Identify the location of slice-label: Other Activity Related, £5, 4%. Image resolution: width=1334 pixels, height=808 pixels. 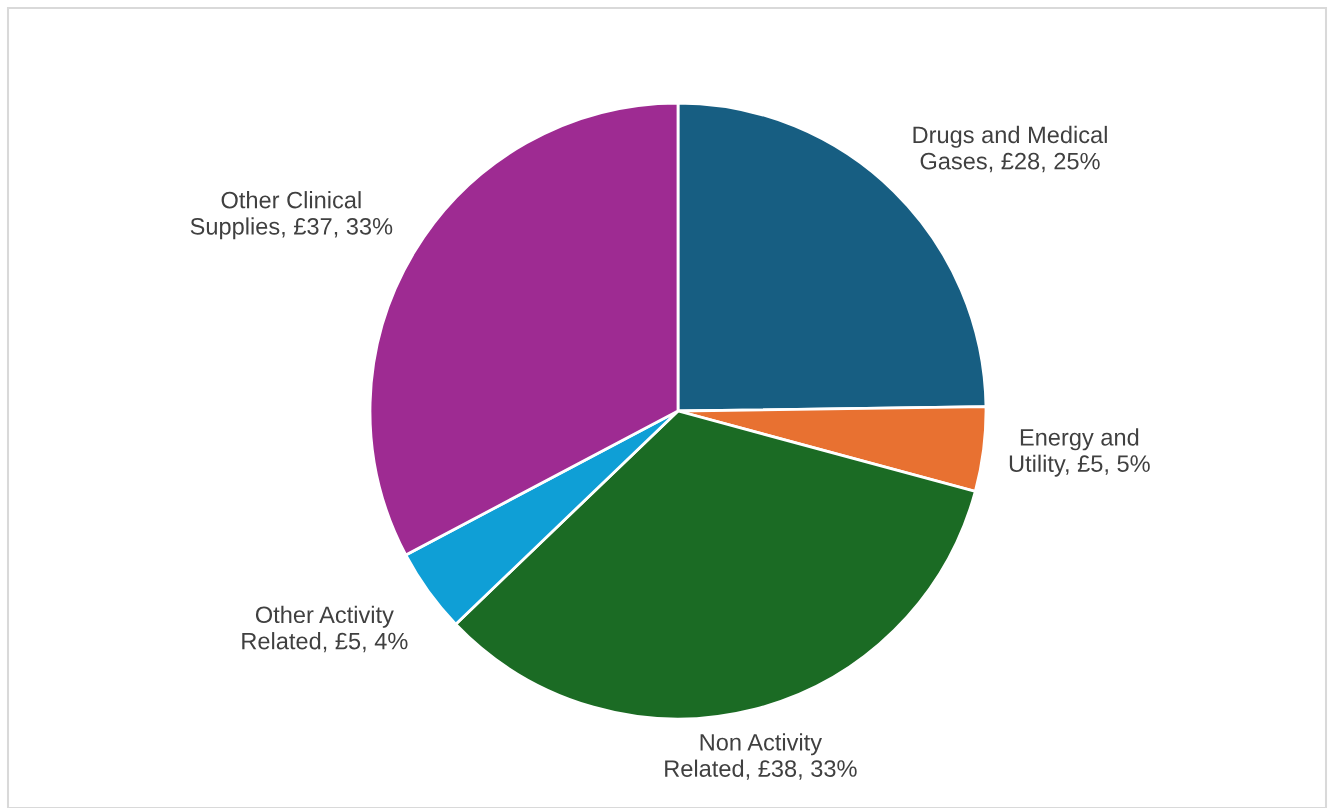
(325, 629).